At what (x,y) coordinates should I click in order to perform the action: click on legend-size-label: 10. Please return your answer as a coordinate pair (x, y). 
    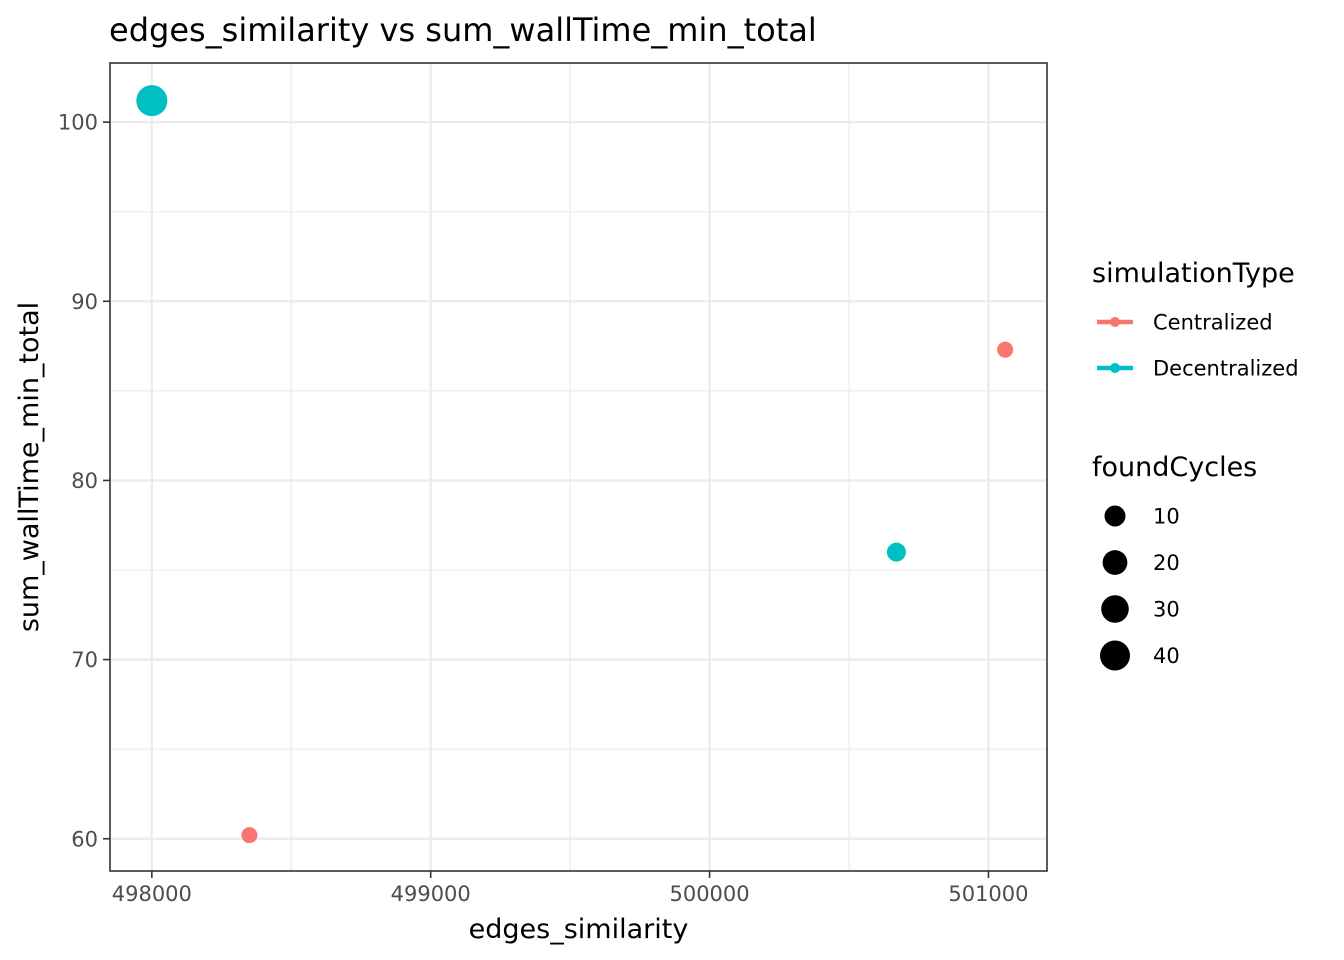
    Looking at the image, I should click on (1166, 517).